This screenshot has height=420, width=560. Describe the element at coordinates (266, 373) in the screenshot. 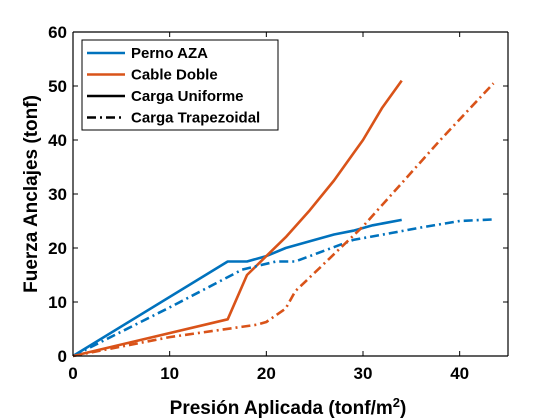

I see `x-tick-label: 20` at that location.